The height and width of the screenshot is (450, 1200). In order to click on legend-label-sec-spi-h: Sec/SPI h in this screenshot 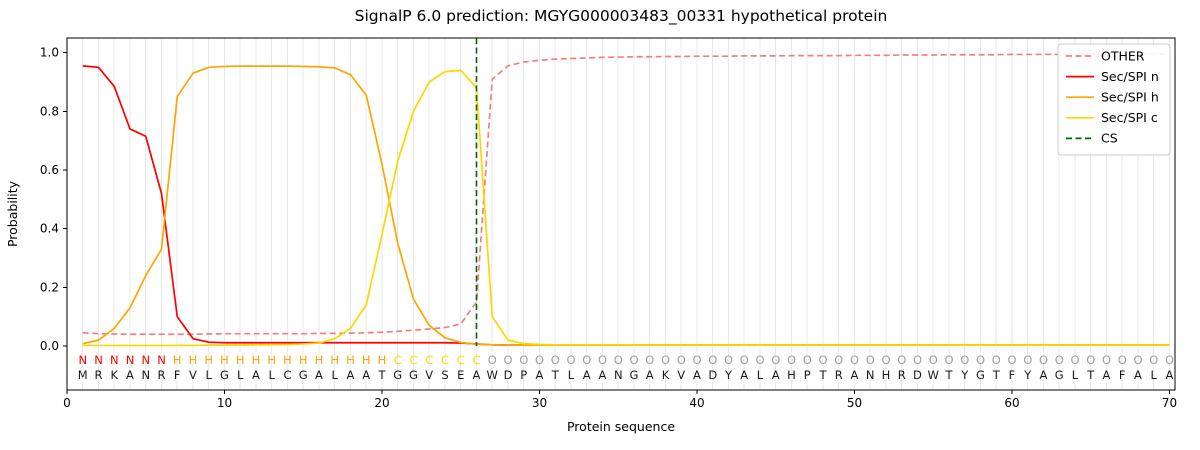, I will do `click(1130, 97)`.